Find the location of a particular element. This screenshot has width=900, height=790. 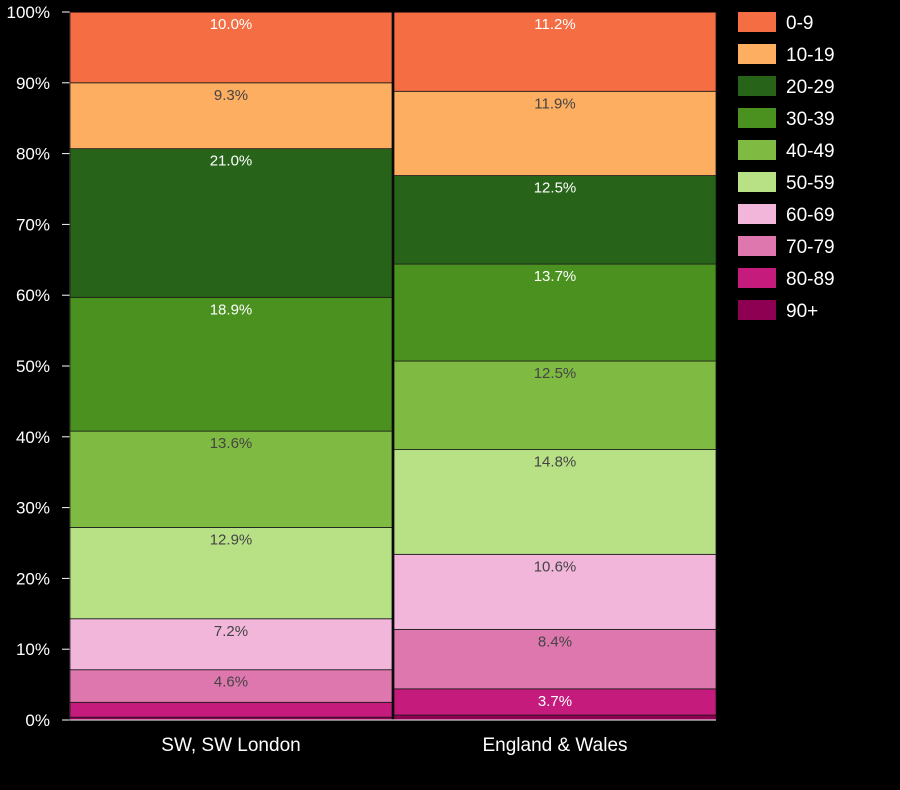

legend-label: 0-9 is located at coordinates (799, 23).